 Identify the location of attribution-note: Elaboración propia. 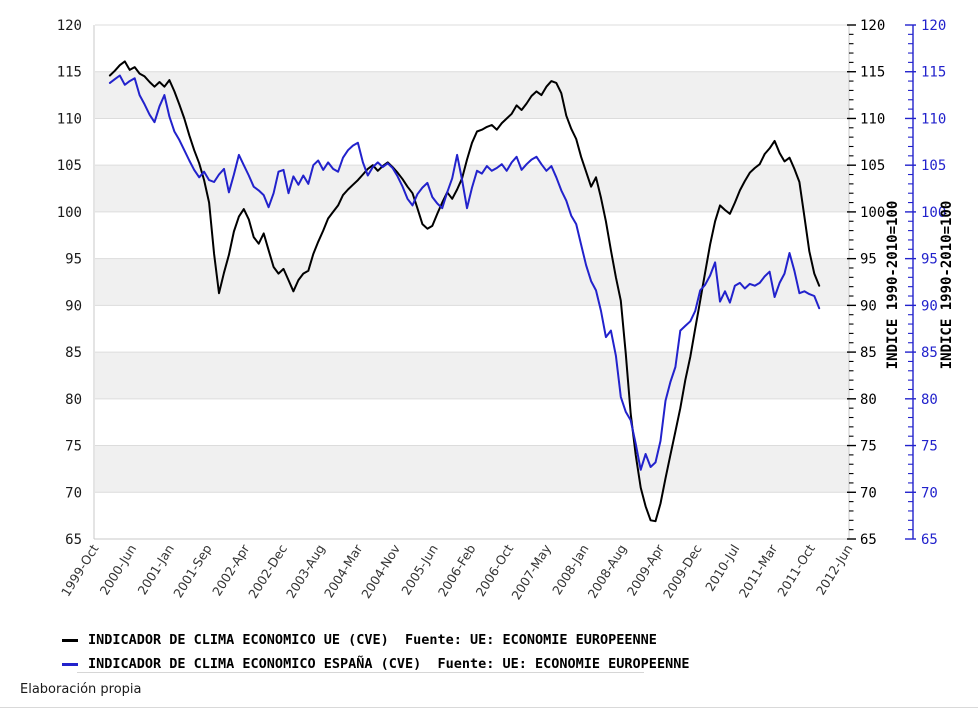
(81, 689).